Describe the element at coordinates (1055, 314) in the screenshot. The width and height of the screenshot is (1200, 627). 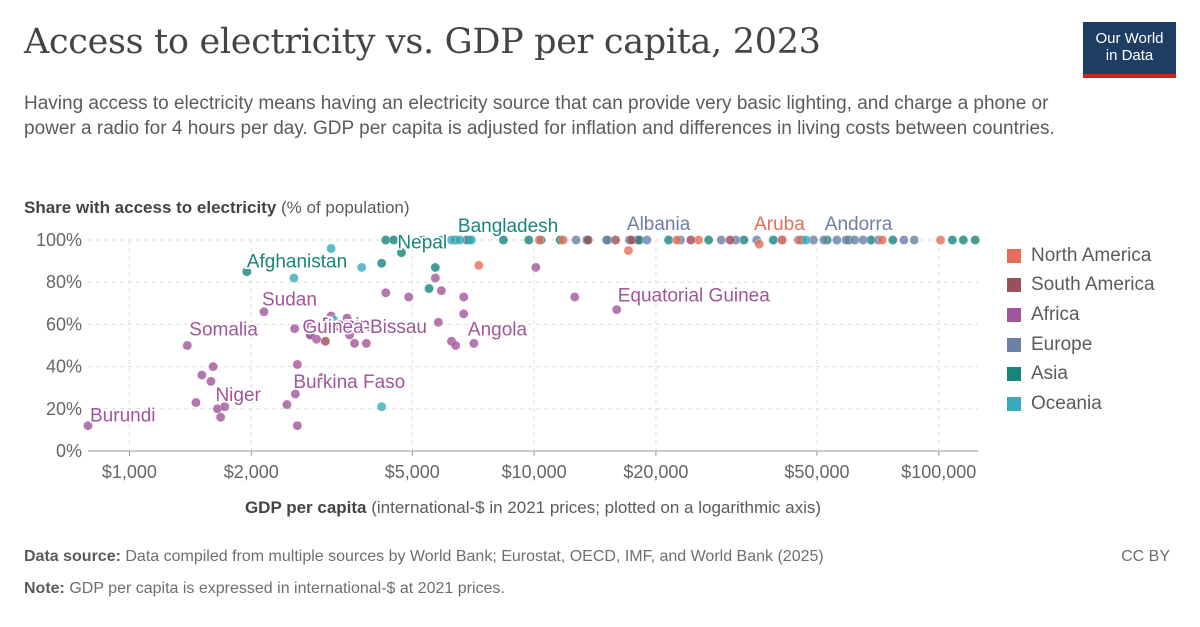
I see `legend-label: Africa` at that location.